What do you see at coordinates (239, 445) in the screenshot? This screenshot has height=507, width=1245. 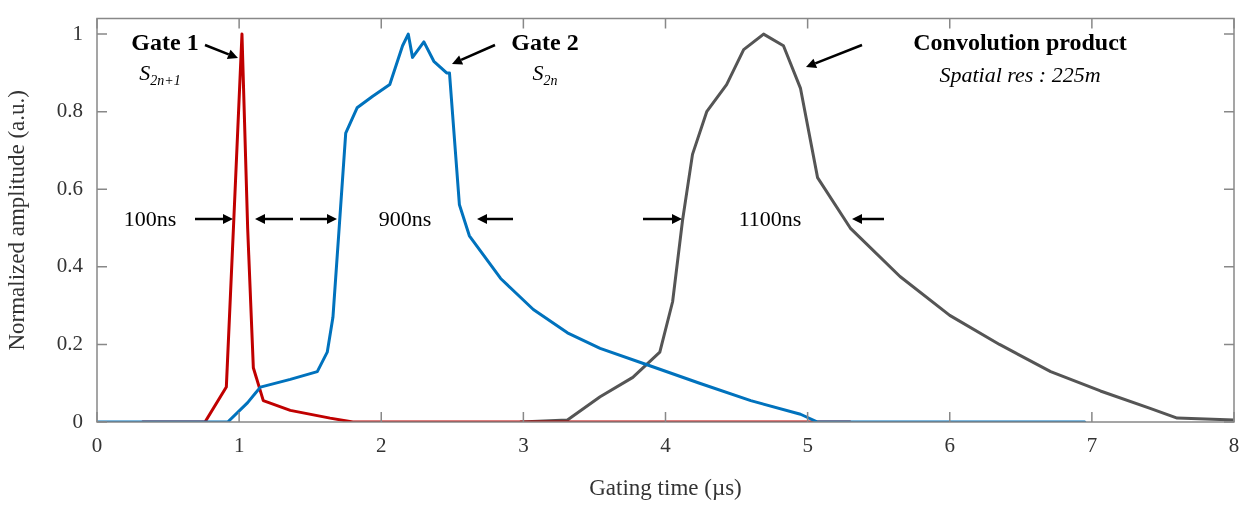 I see `x-tick-label: 1` at bounding box center [239, 445].